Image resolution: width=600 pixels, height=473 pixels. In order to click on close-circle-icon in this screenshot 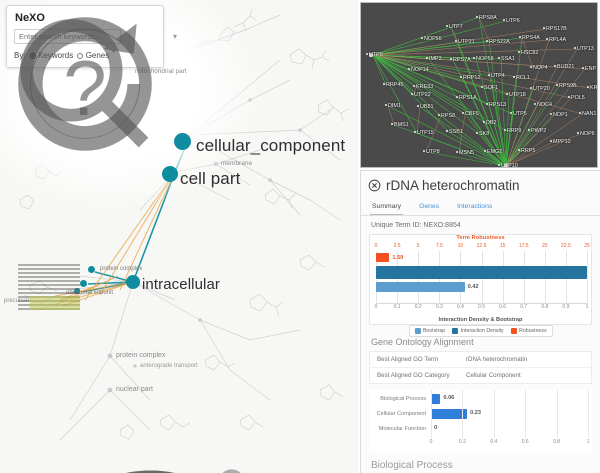, I will do `click(374, 185)`.